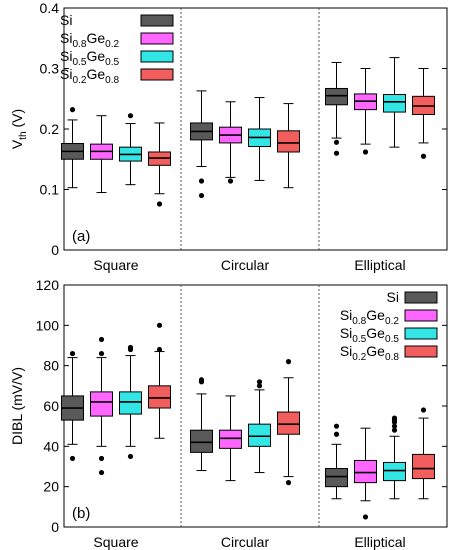  Describe the element at coordinates (19, 129) in the screenshot. I see `y-axis-label: Vth (V)` at that location.